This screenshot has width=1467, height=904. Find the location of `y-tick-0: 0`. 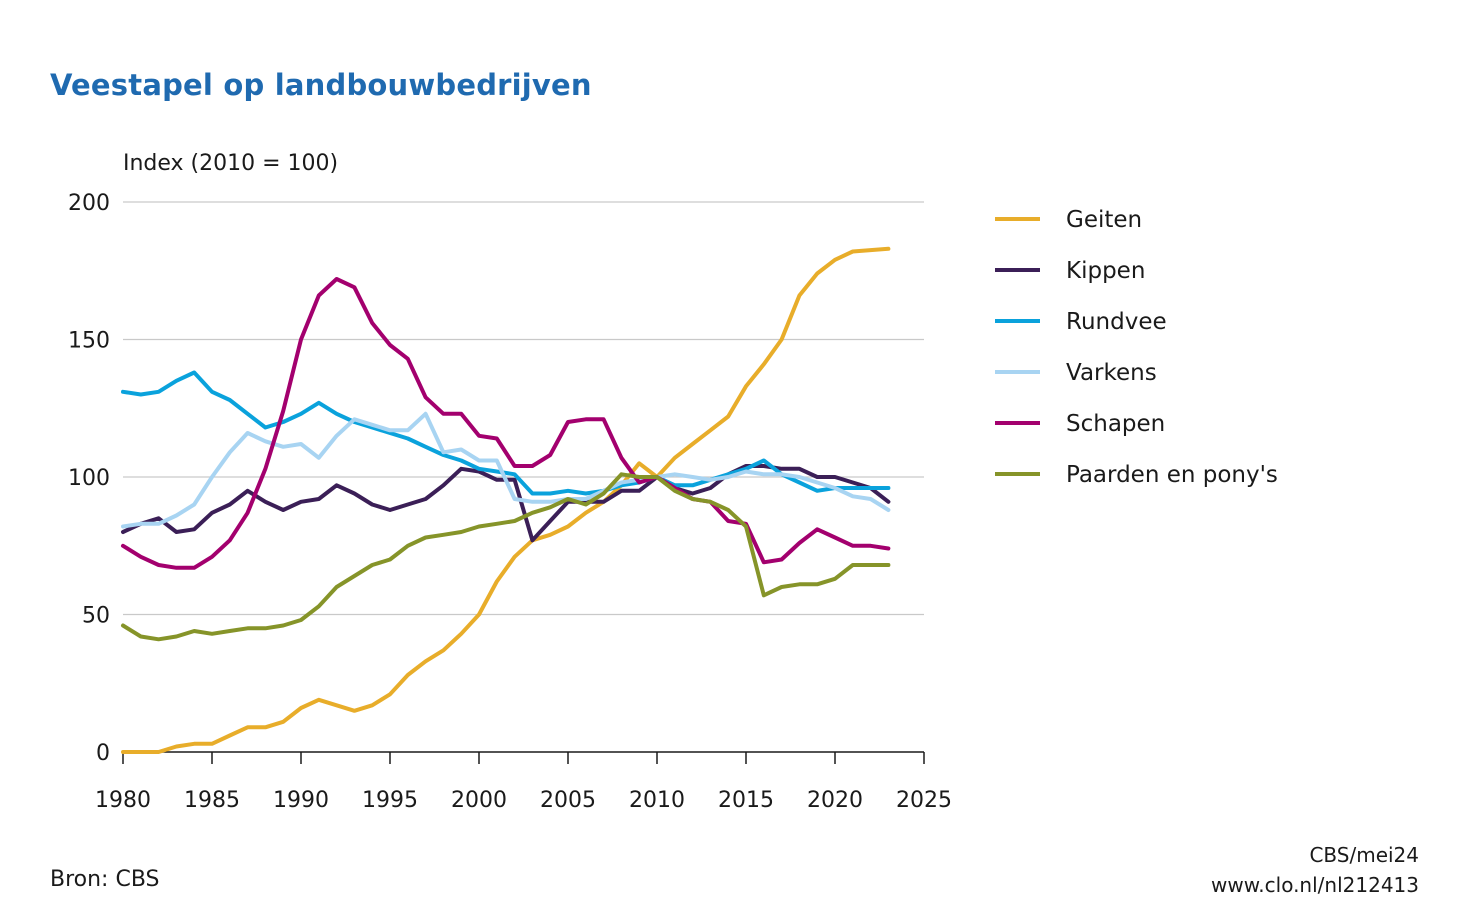

y-tick-0: 0 is located at coordinates (103, 753).